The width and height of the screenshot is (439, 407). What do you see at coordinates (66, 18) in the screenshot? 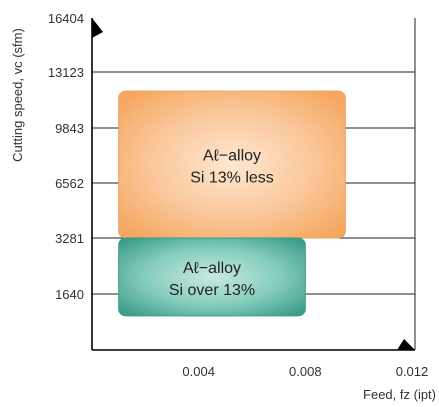
I see `y-tick-label: 16404` at bounding box center [66, 18].